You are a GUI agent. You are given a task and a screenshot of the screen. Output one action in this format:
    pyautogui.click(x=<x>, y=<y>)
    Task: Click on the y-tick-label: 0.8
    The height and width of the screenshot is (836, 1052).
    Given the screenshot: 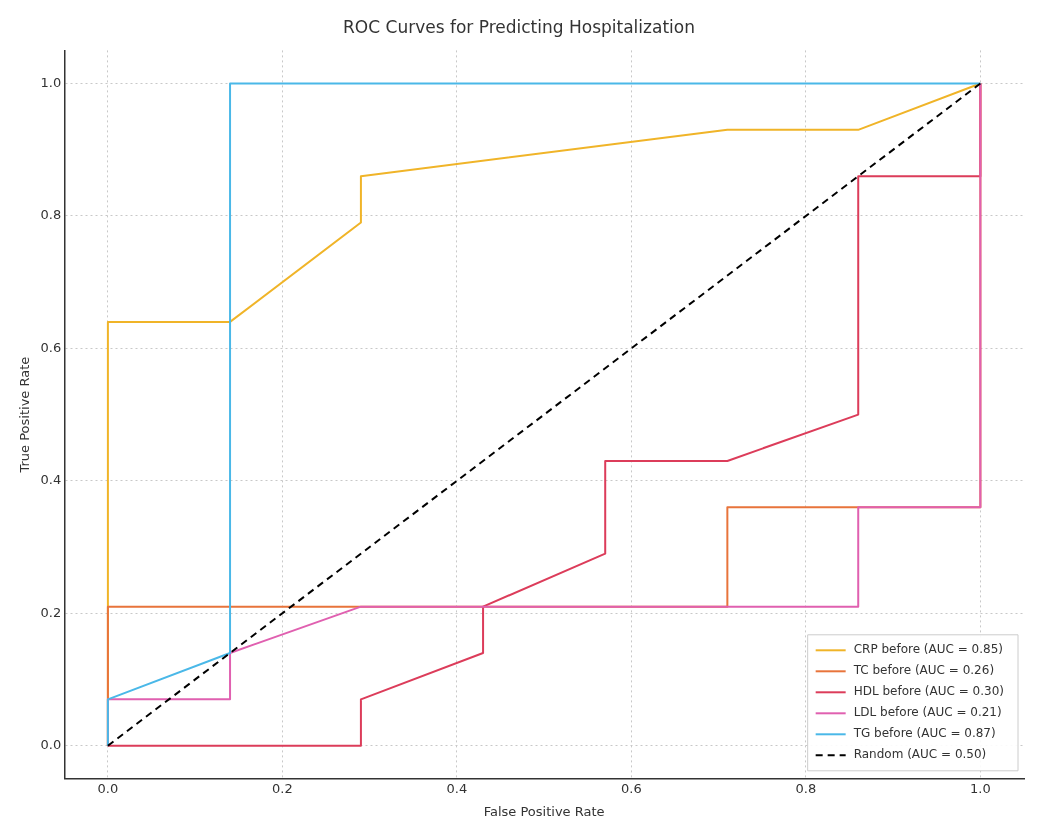 What is the action you would take?
    pyautogui.click(x=51, y=215)
    